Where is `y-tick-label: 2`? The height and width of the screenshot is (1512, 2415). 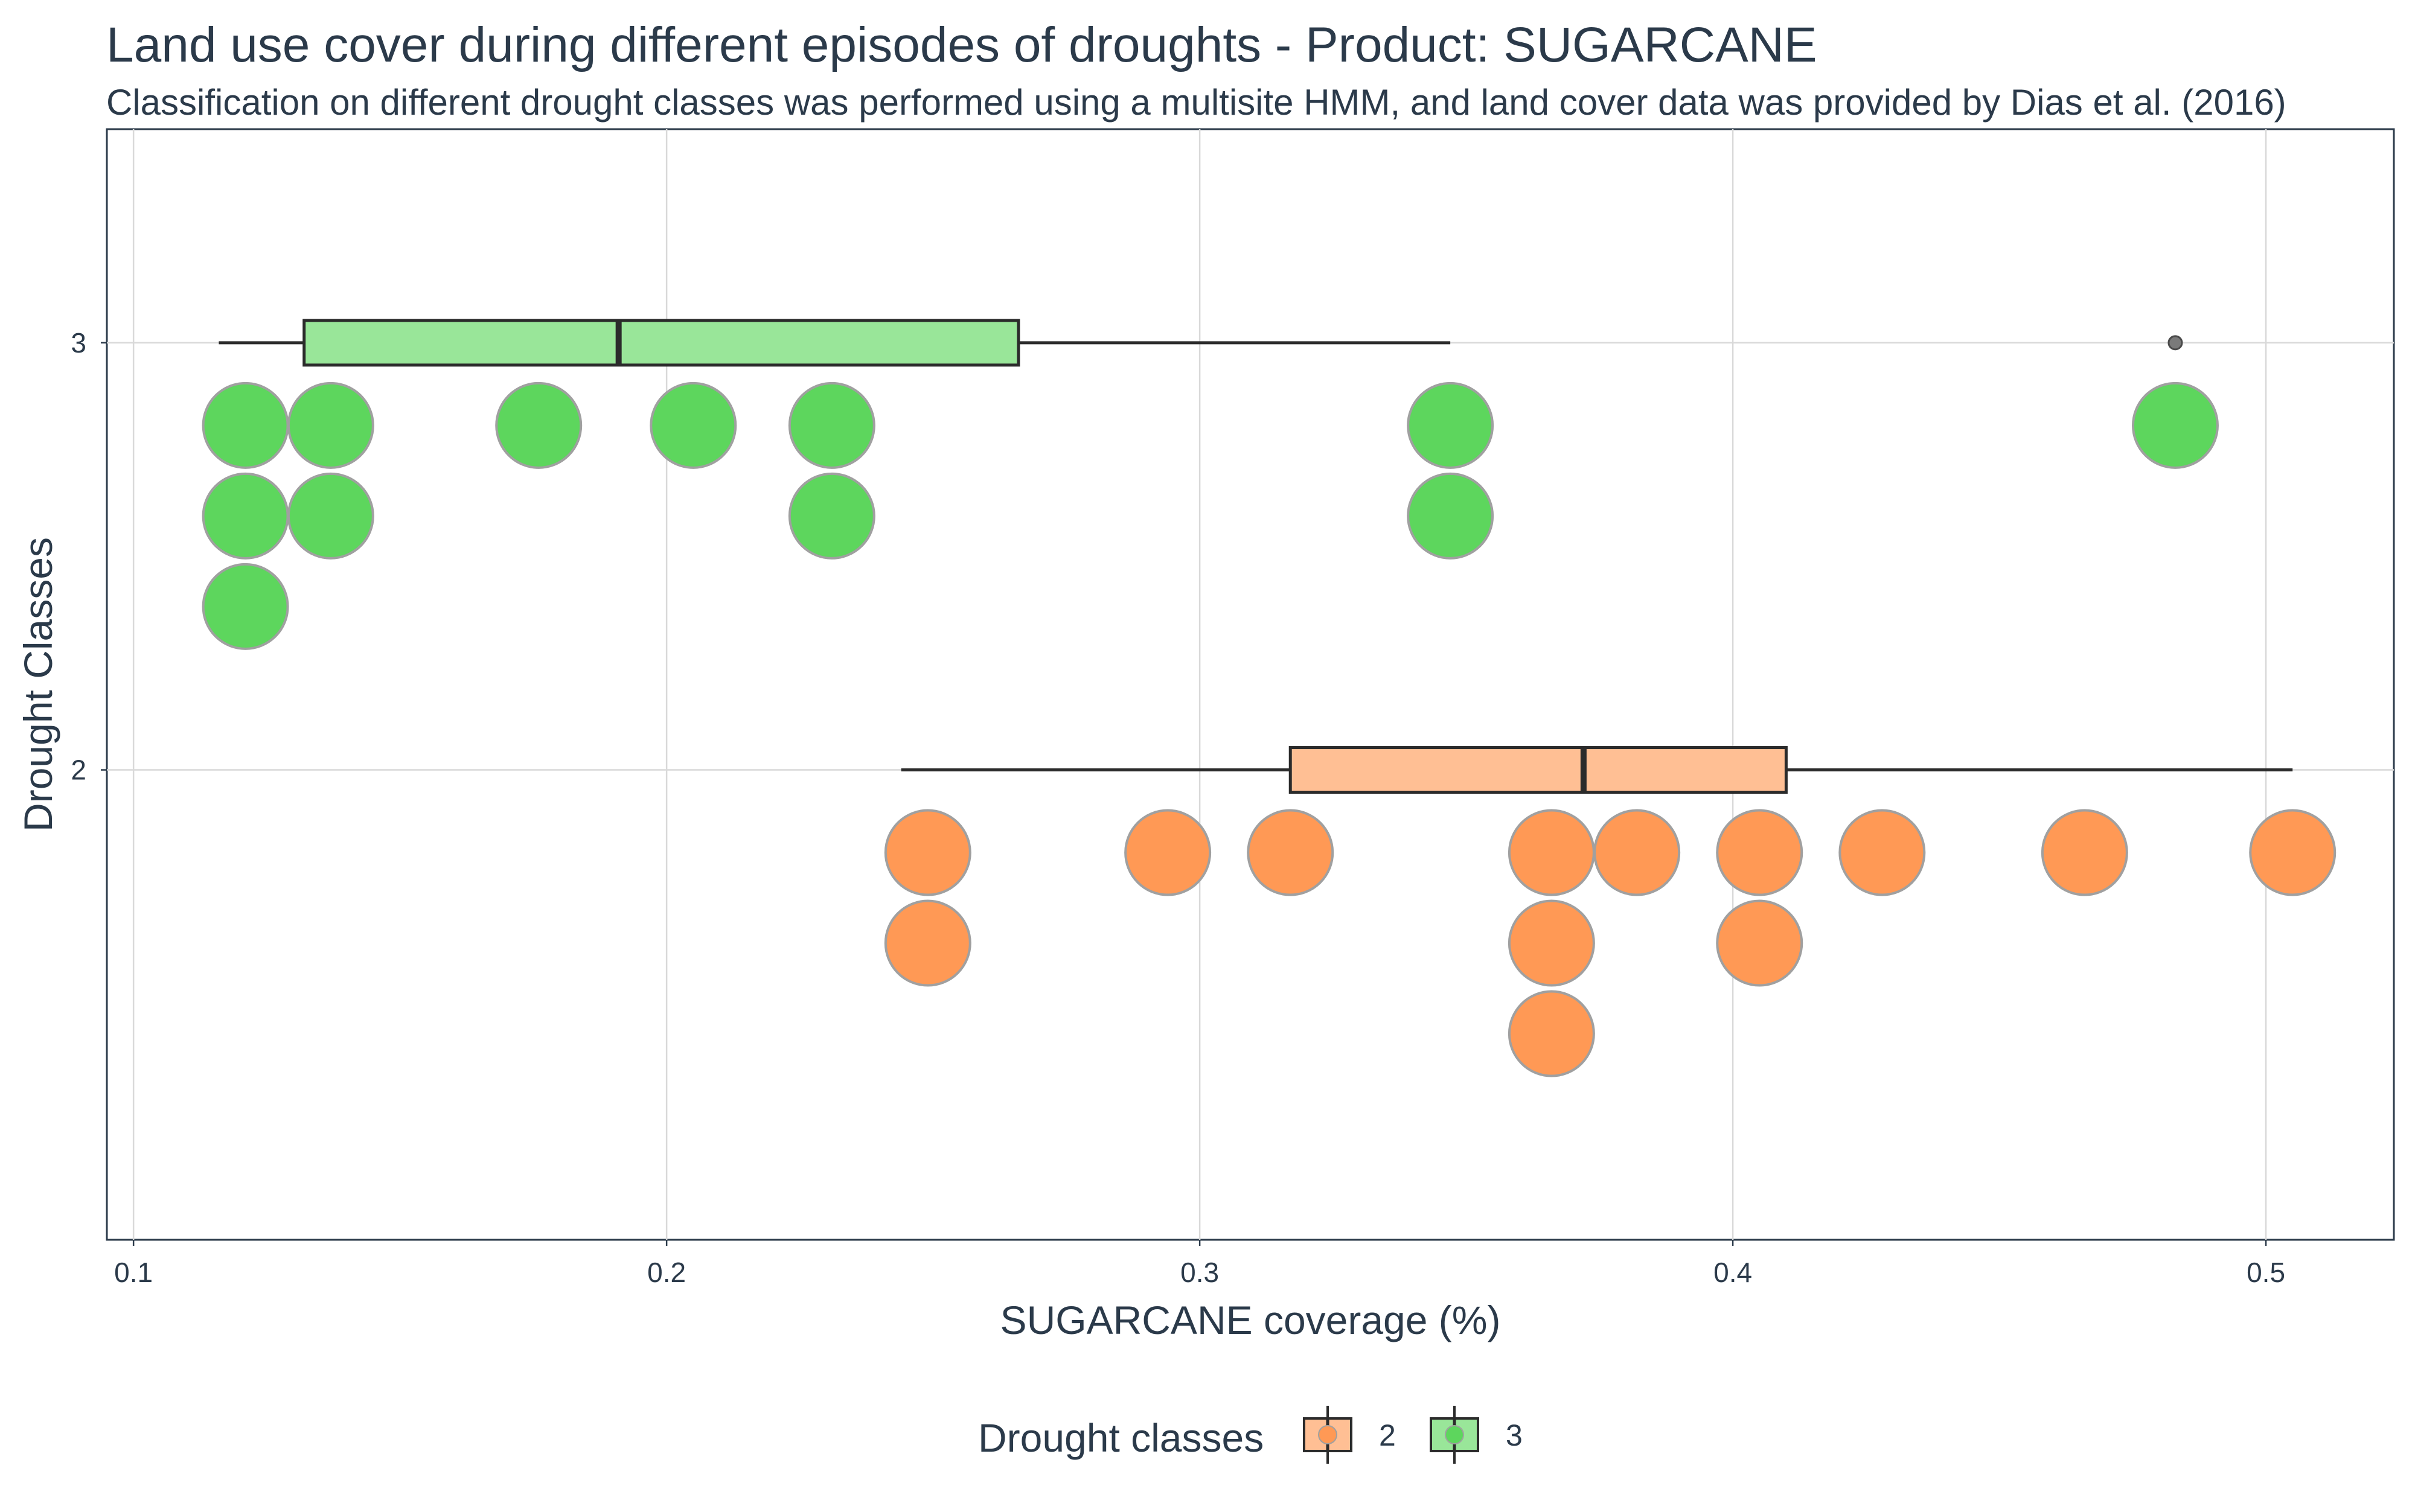 y-tick-label: 2 is located at coordinates (79, 770).